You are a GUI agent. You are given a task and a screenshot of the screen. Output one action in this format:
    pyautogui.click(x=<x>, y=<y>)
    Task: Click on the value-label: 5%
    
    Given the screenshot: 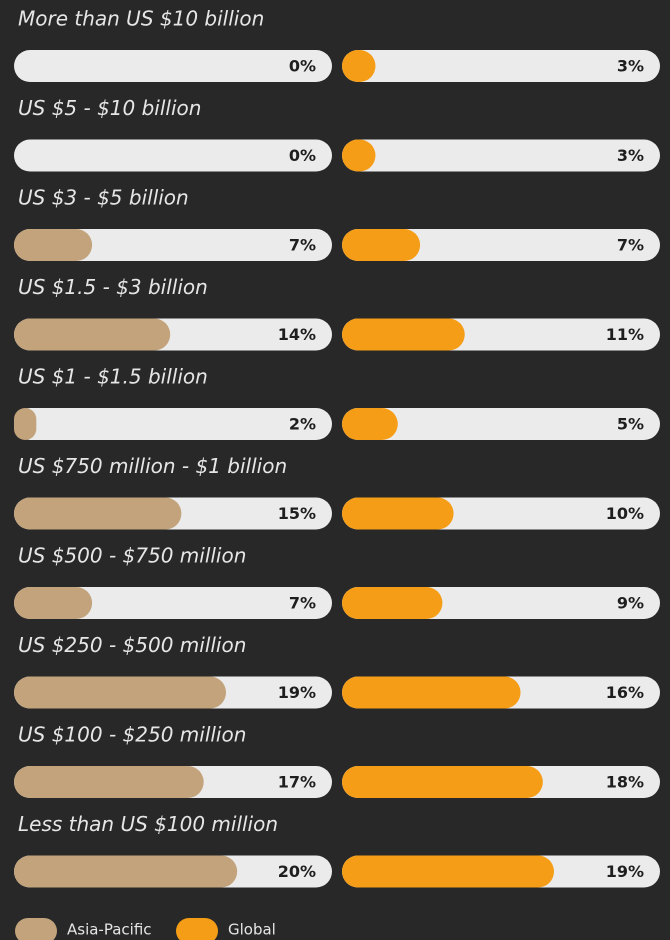 What is the action you would take?
    pyautogui.click(x=630, y=424)
    